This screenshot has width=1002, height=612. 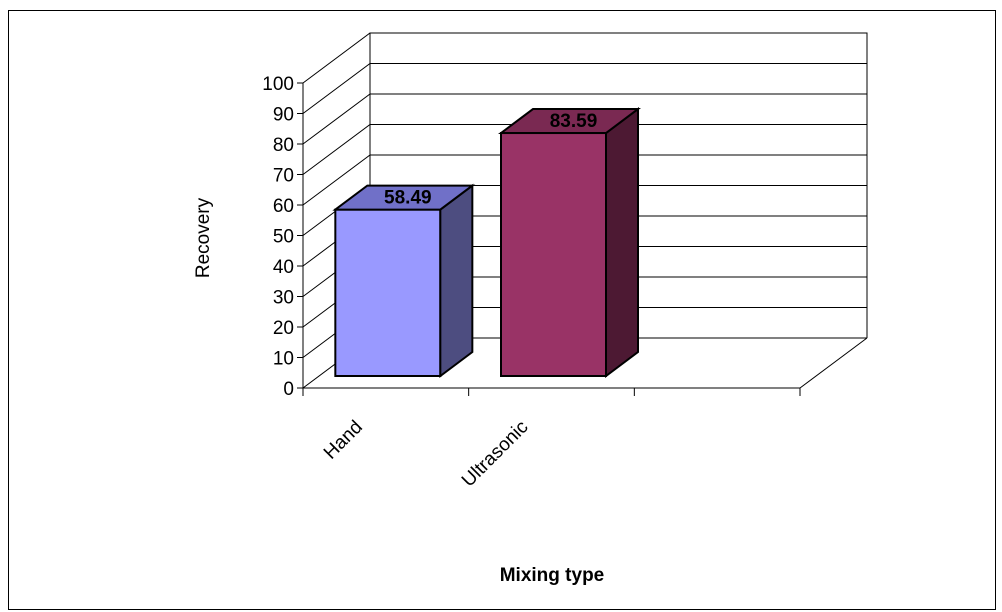 What do you see at coordinates (456, 280) in the screenshot?
I see `bar-hand-side` at bounding box center [456, 280].